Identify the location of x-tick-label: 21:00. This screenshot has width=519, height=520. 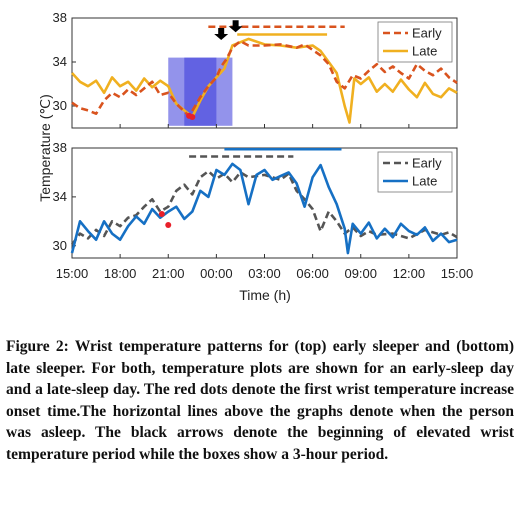
(168, 273).